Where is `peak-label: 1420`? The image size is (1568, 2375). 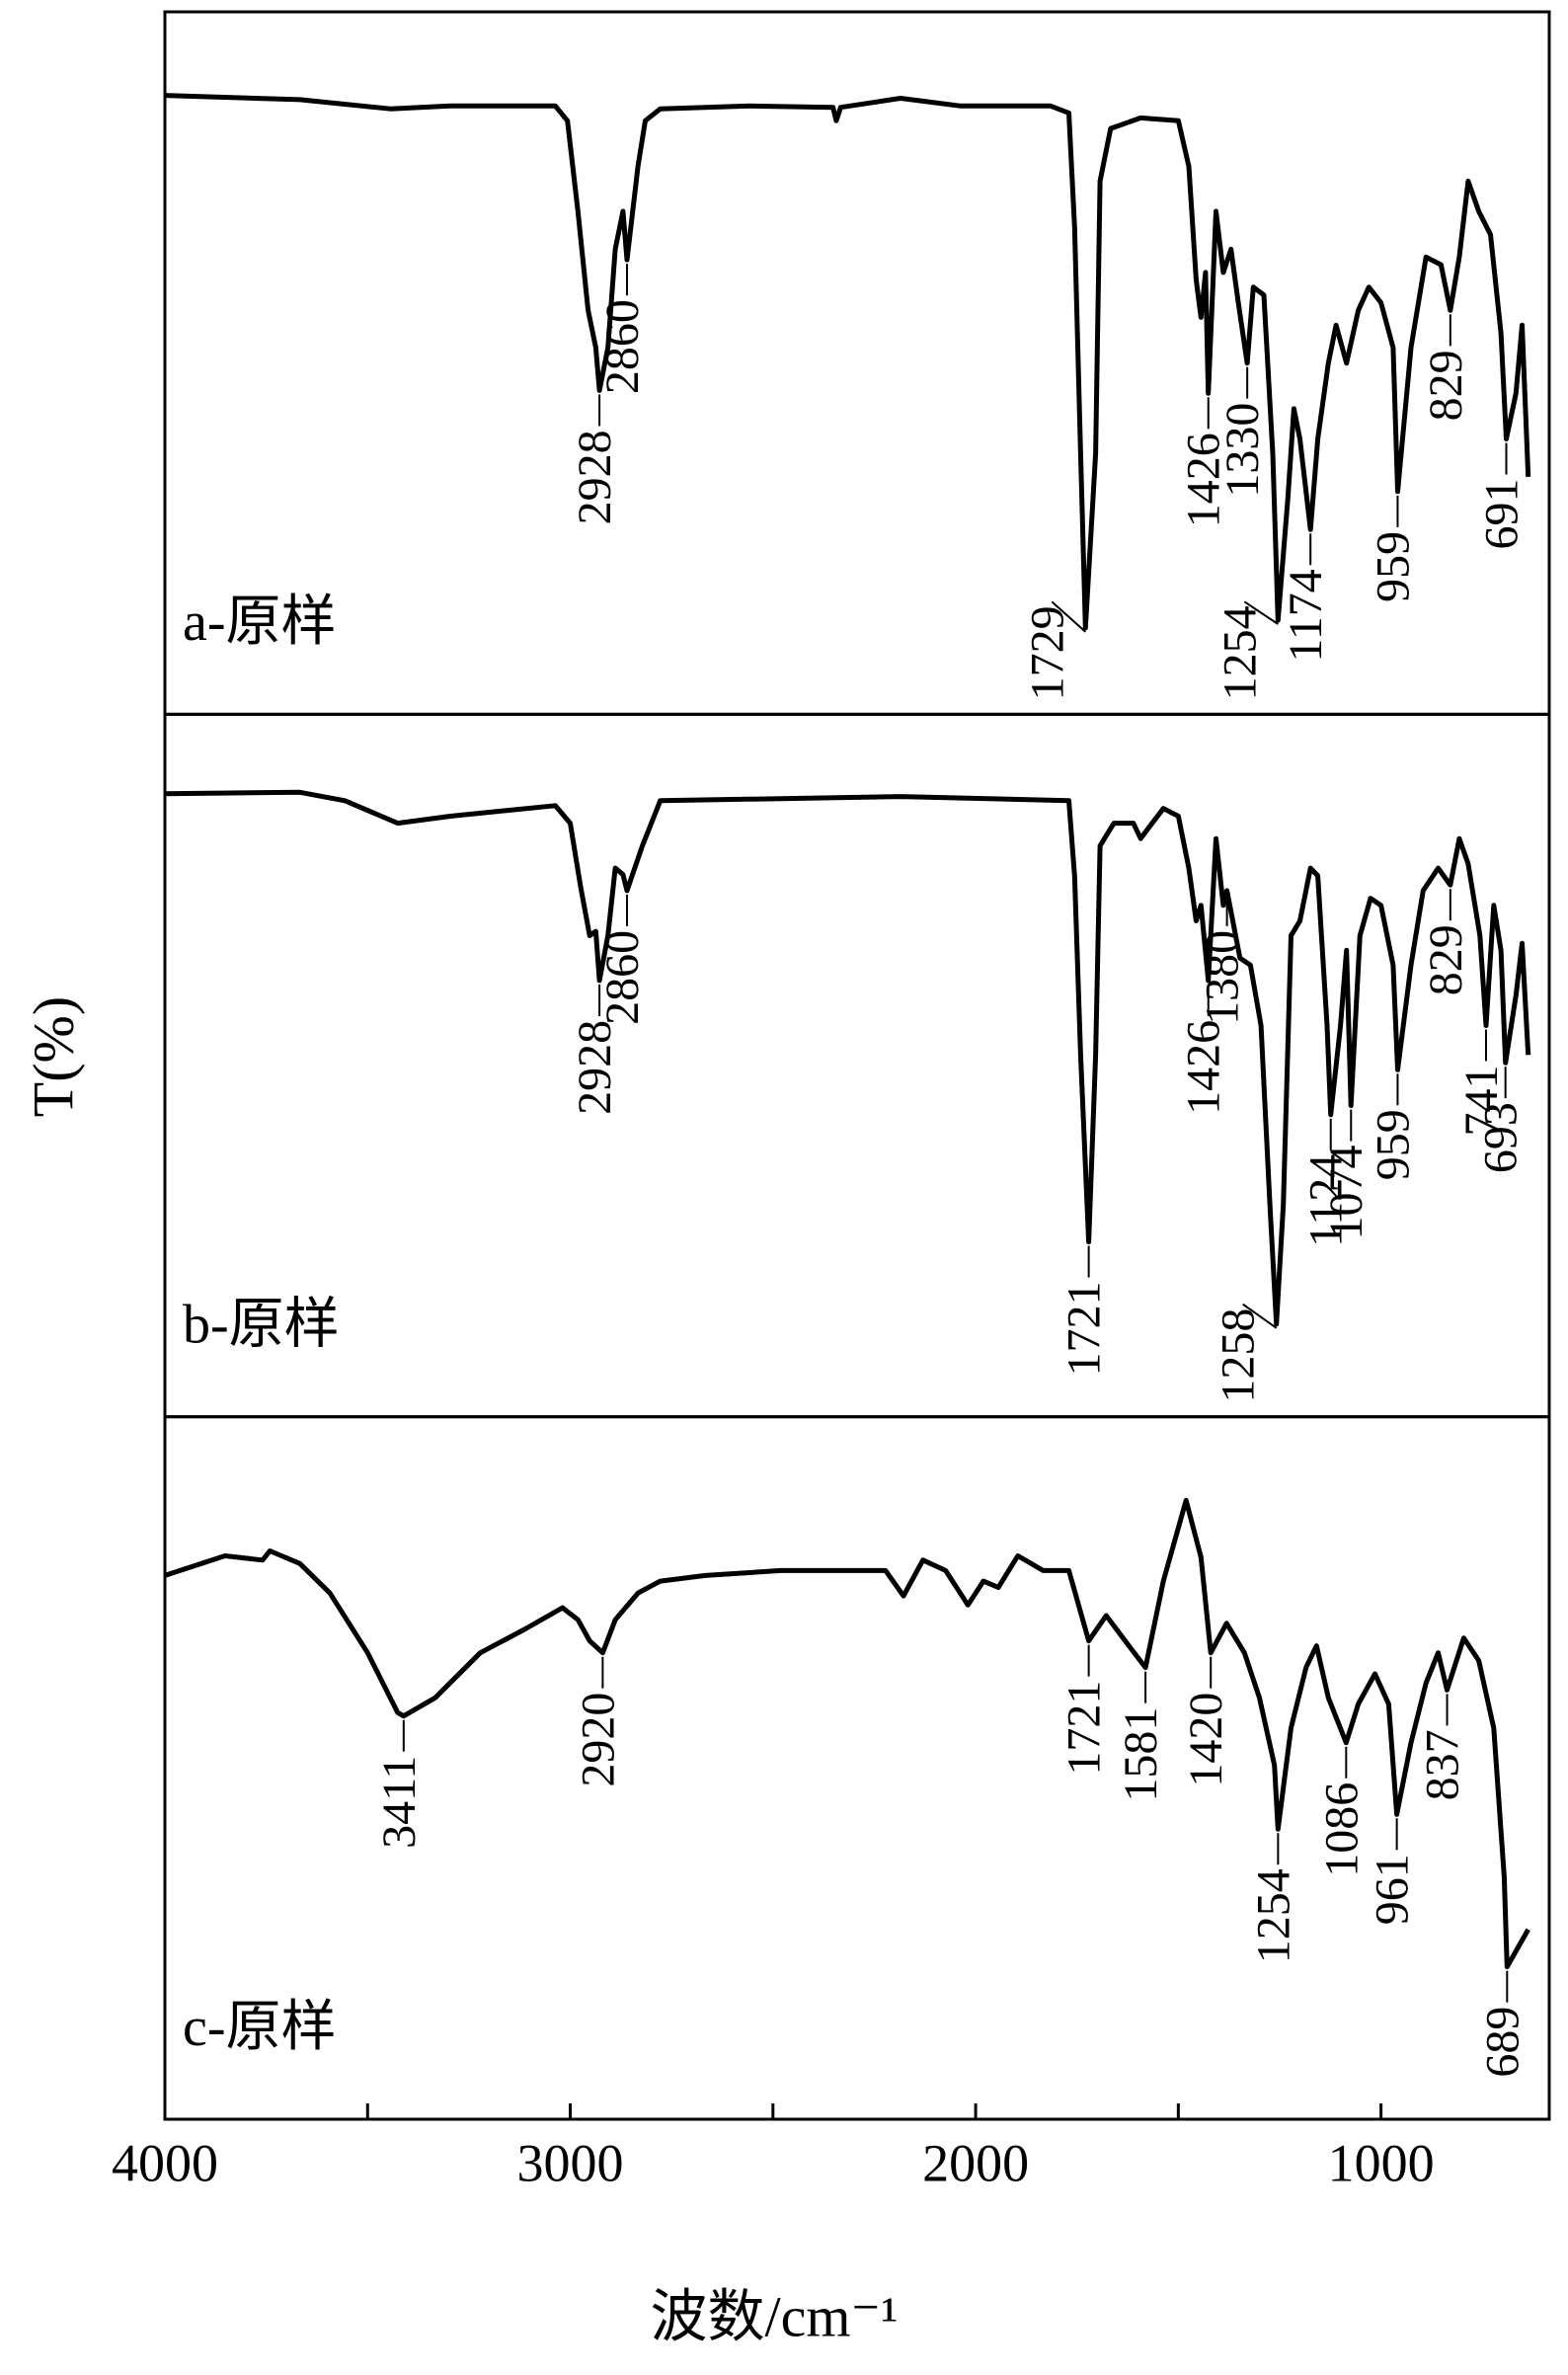
peak-label: 1420 is located at coordinates (1206, 1740).